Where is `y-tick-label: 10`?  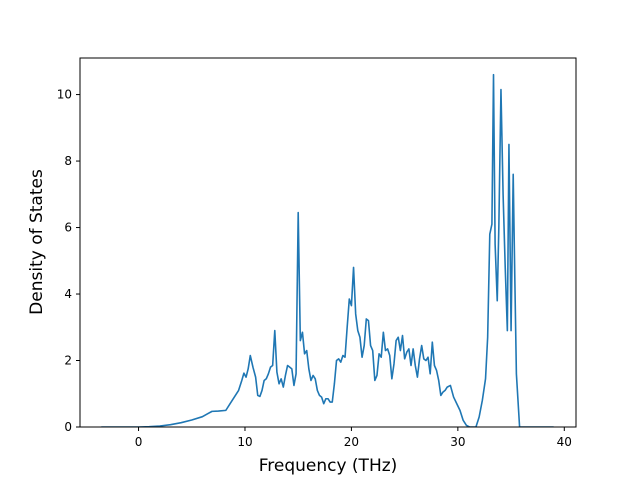
y-tick-label: 10 is located at coordinates (64, 95).